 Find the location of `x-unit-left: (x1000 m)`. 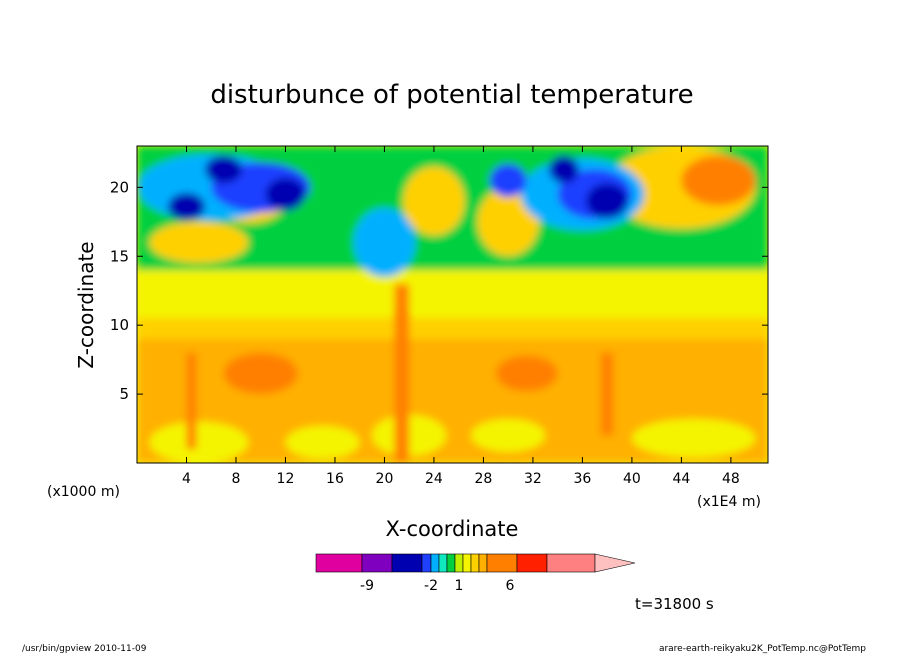

x-unit-left: (x1000 m) is located at coordinates (83, 492).